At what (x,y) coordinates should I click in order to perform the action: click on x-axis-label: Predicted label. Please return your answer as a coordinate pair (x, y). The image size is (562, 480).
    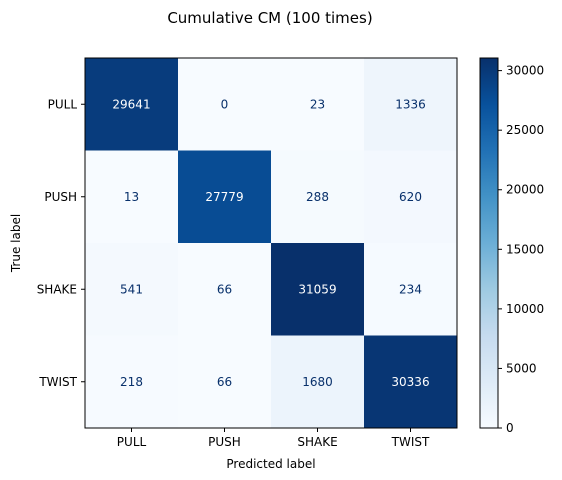
    Looking at the image, I should click on (270, 464).